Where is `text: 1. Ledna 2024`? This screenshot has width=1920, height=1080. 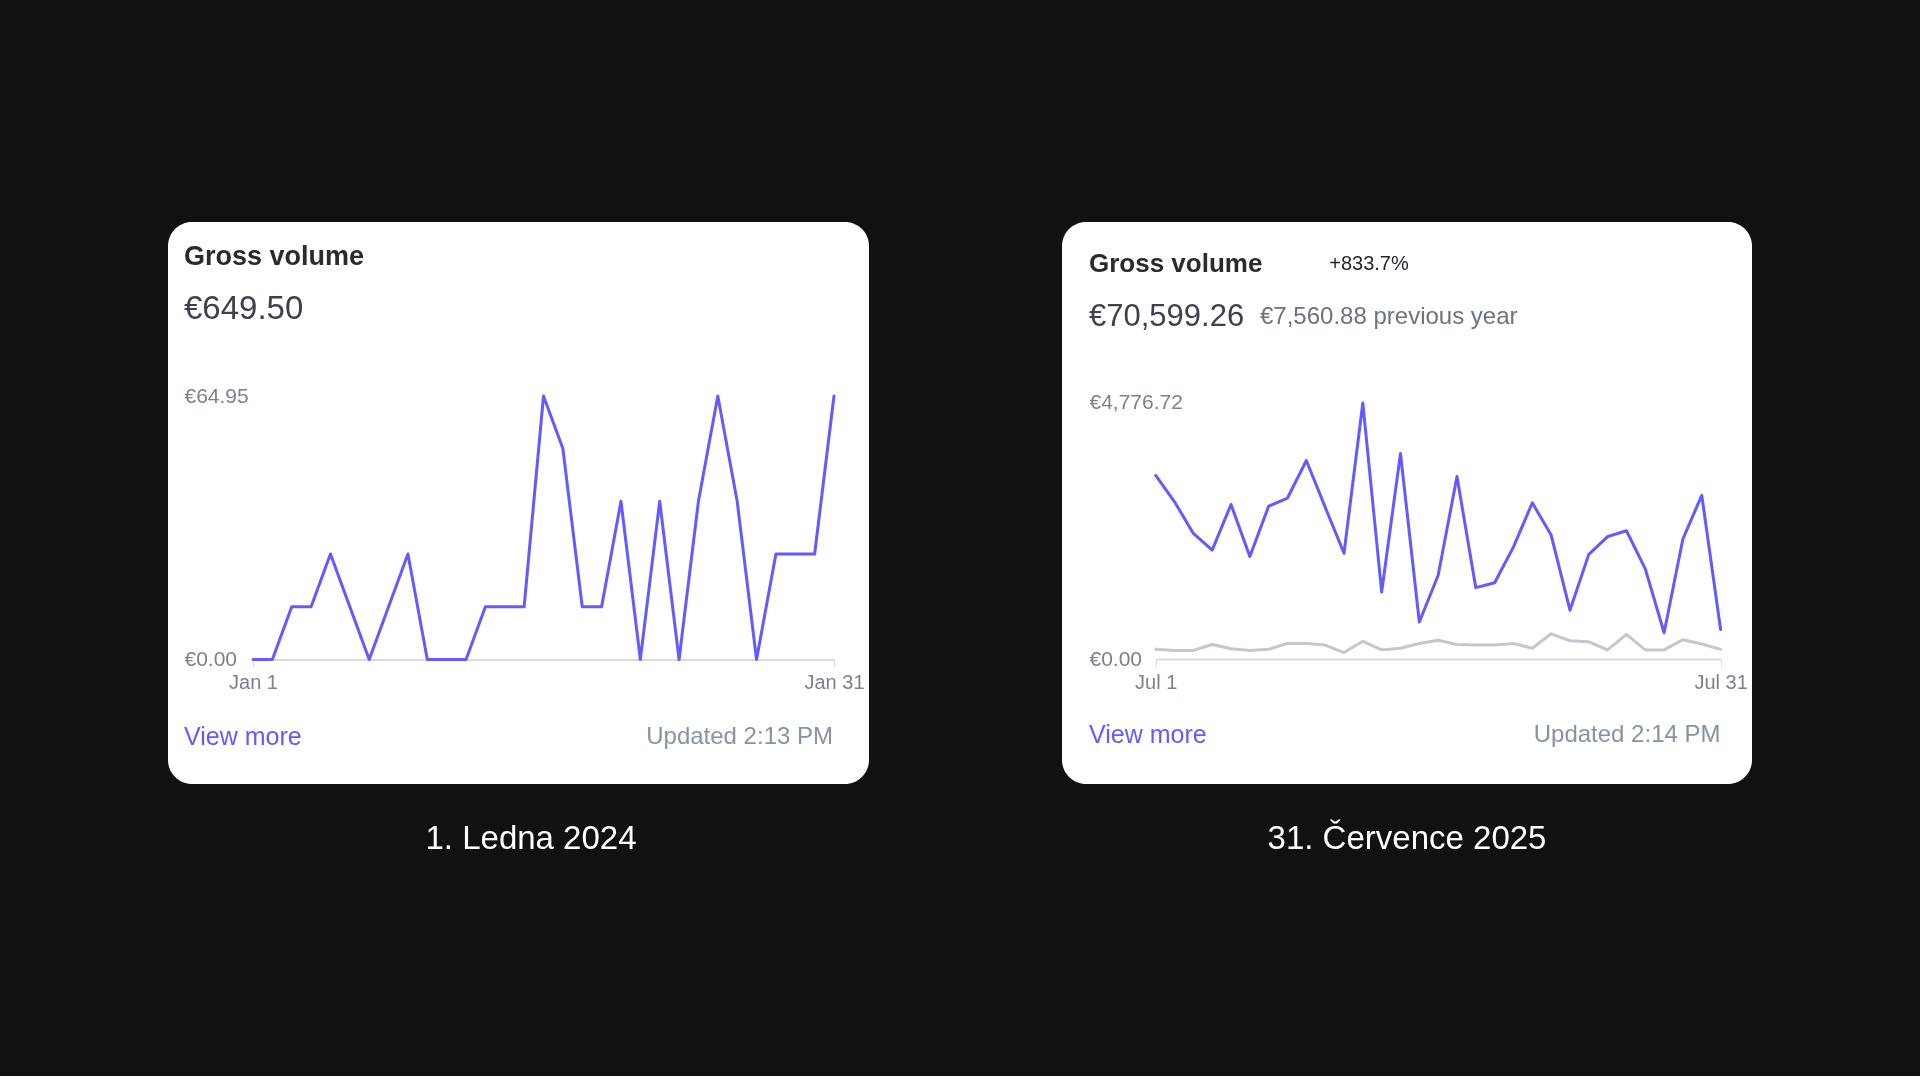 text: 1. Ledna 2024 is located at coordinates (531, 837).